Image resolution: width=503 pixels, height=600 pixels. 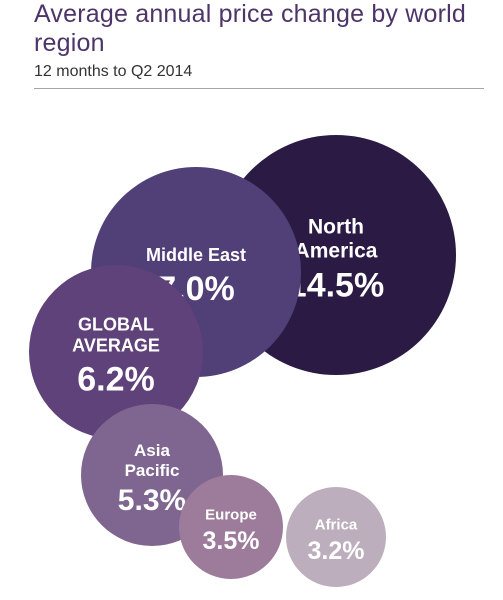 I want to click on bubble-name-asia-pacific-line-1: Asia, so click(x=152, y=450).